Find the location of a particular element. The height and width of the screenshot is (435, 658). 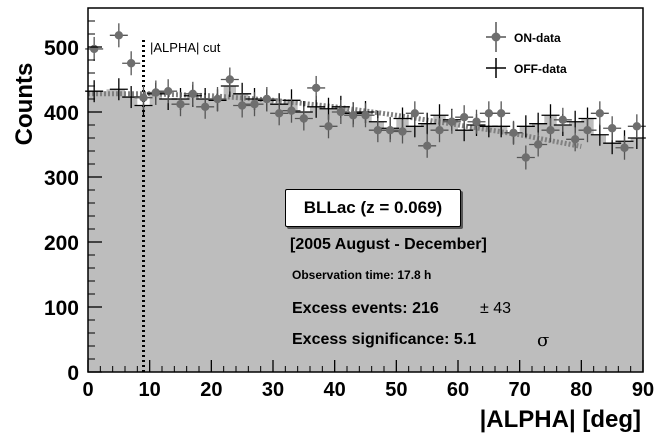

legend-off-label: OFF-data is located at coordinates (540, 69).